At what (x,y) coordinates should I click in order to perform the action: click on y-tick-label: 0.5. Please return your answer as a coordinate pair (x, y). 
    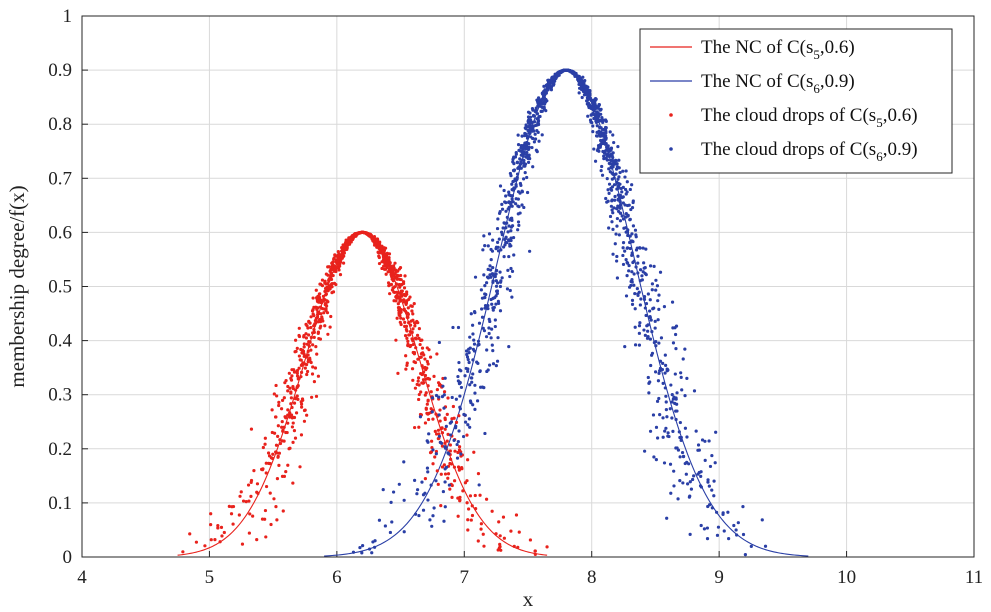
    Looking at the image, I should click on (60, 287).